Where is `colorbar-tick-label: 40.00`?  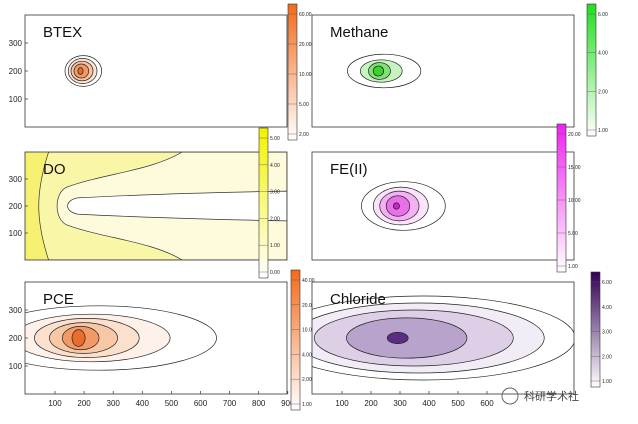 colorbar-tick-label: 40.00 is located at coordinates (308, 281).